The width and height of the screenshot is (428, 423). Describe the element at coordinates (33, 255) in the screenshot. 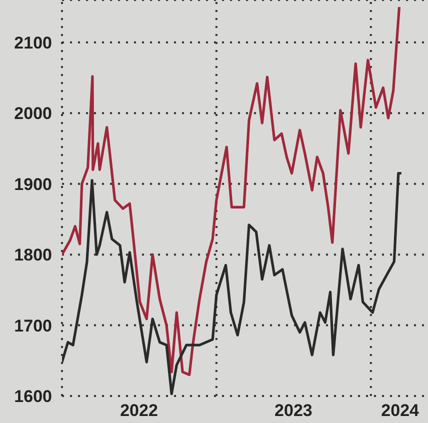

I see `y-tick-label: 1800` at that location.